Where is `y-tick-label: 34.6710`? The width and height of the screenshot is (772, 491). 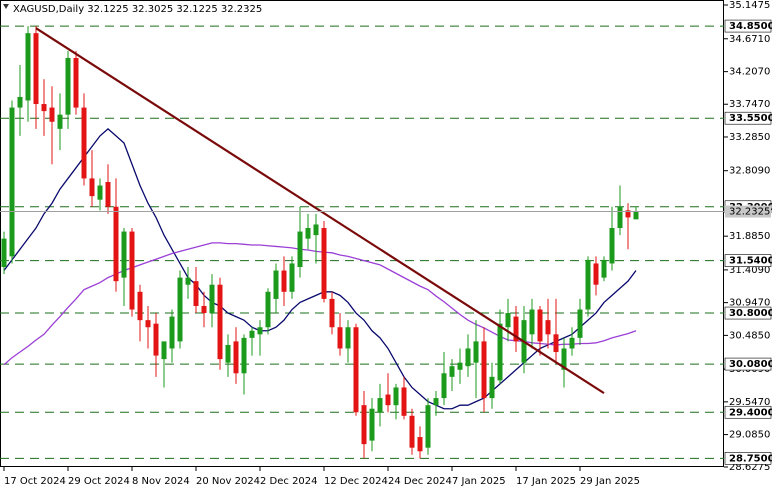 y-tick-label: 34.6710 is located at coordinates (749, 39).